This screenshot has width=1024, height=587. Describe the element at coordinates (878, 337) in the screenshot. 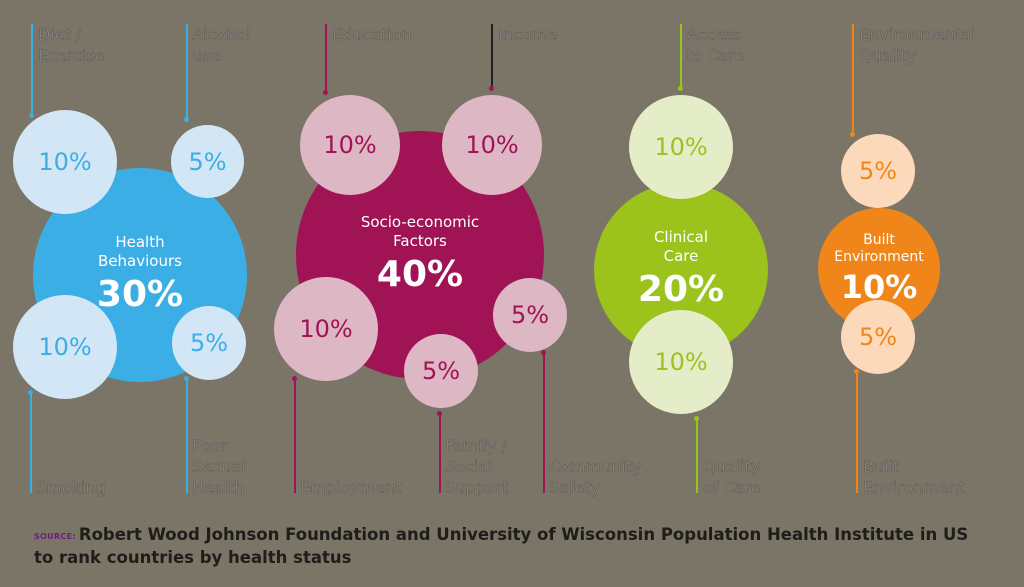

I see `factor-circle-built-environment: 5%` at that location.